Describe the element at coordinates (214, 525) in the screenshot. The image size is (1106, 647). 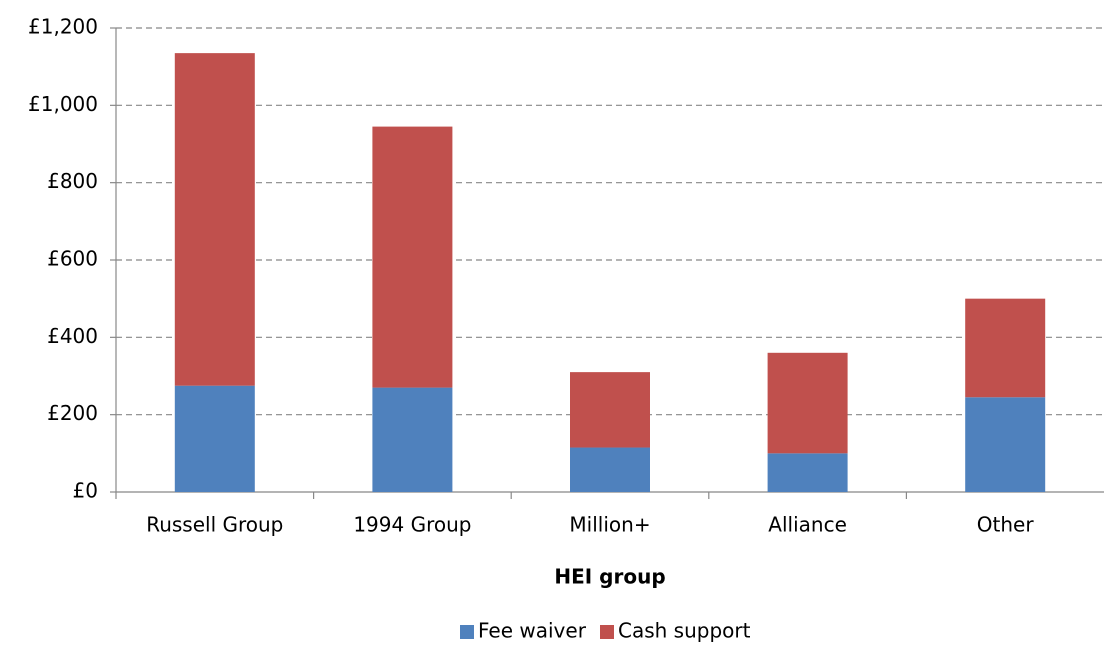
I see `x-tick-label: Russell Group` at that location.